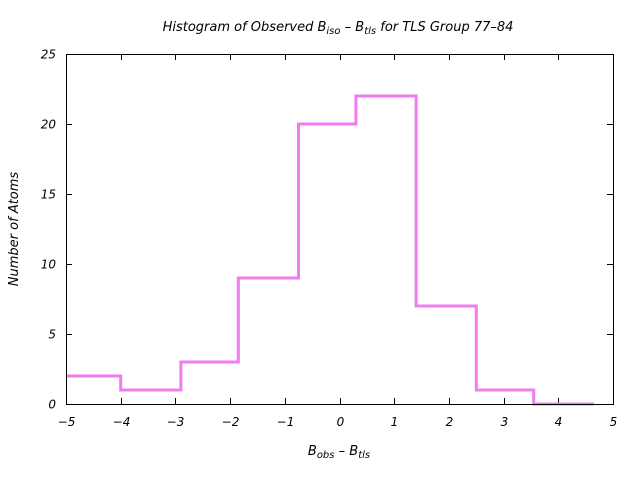 Image resolution: width=640 pixels, height=480 pixels. What do you see at coordinates (48, 195) in the screenshot?
I see `y-tick-label: 15` at bounding box center [48, 195].